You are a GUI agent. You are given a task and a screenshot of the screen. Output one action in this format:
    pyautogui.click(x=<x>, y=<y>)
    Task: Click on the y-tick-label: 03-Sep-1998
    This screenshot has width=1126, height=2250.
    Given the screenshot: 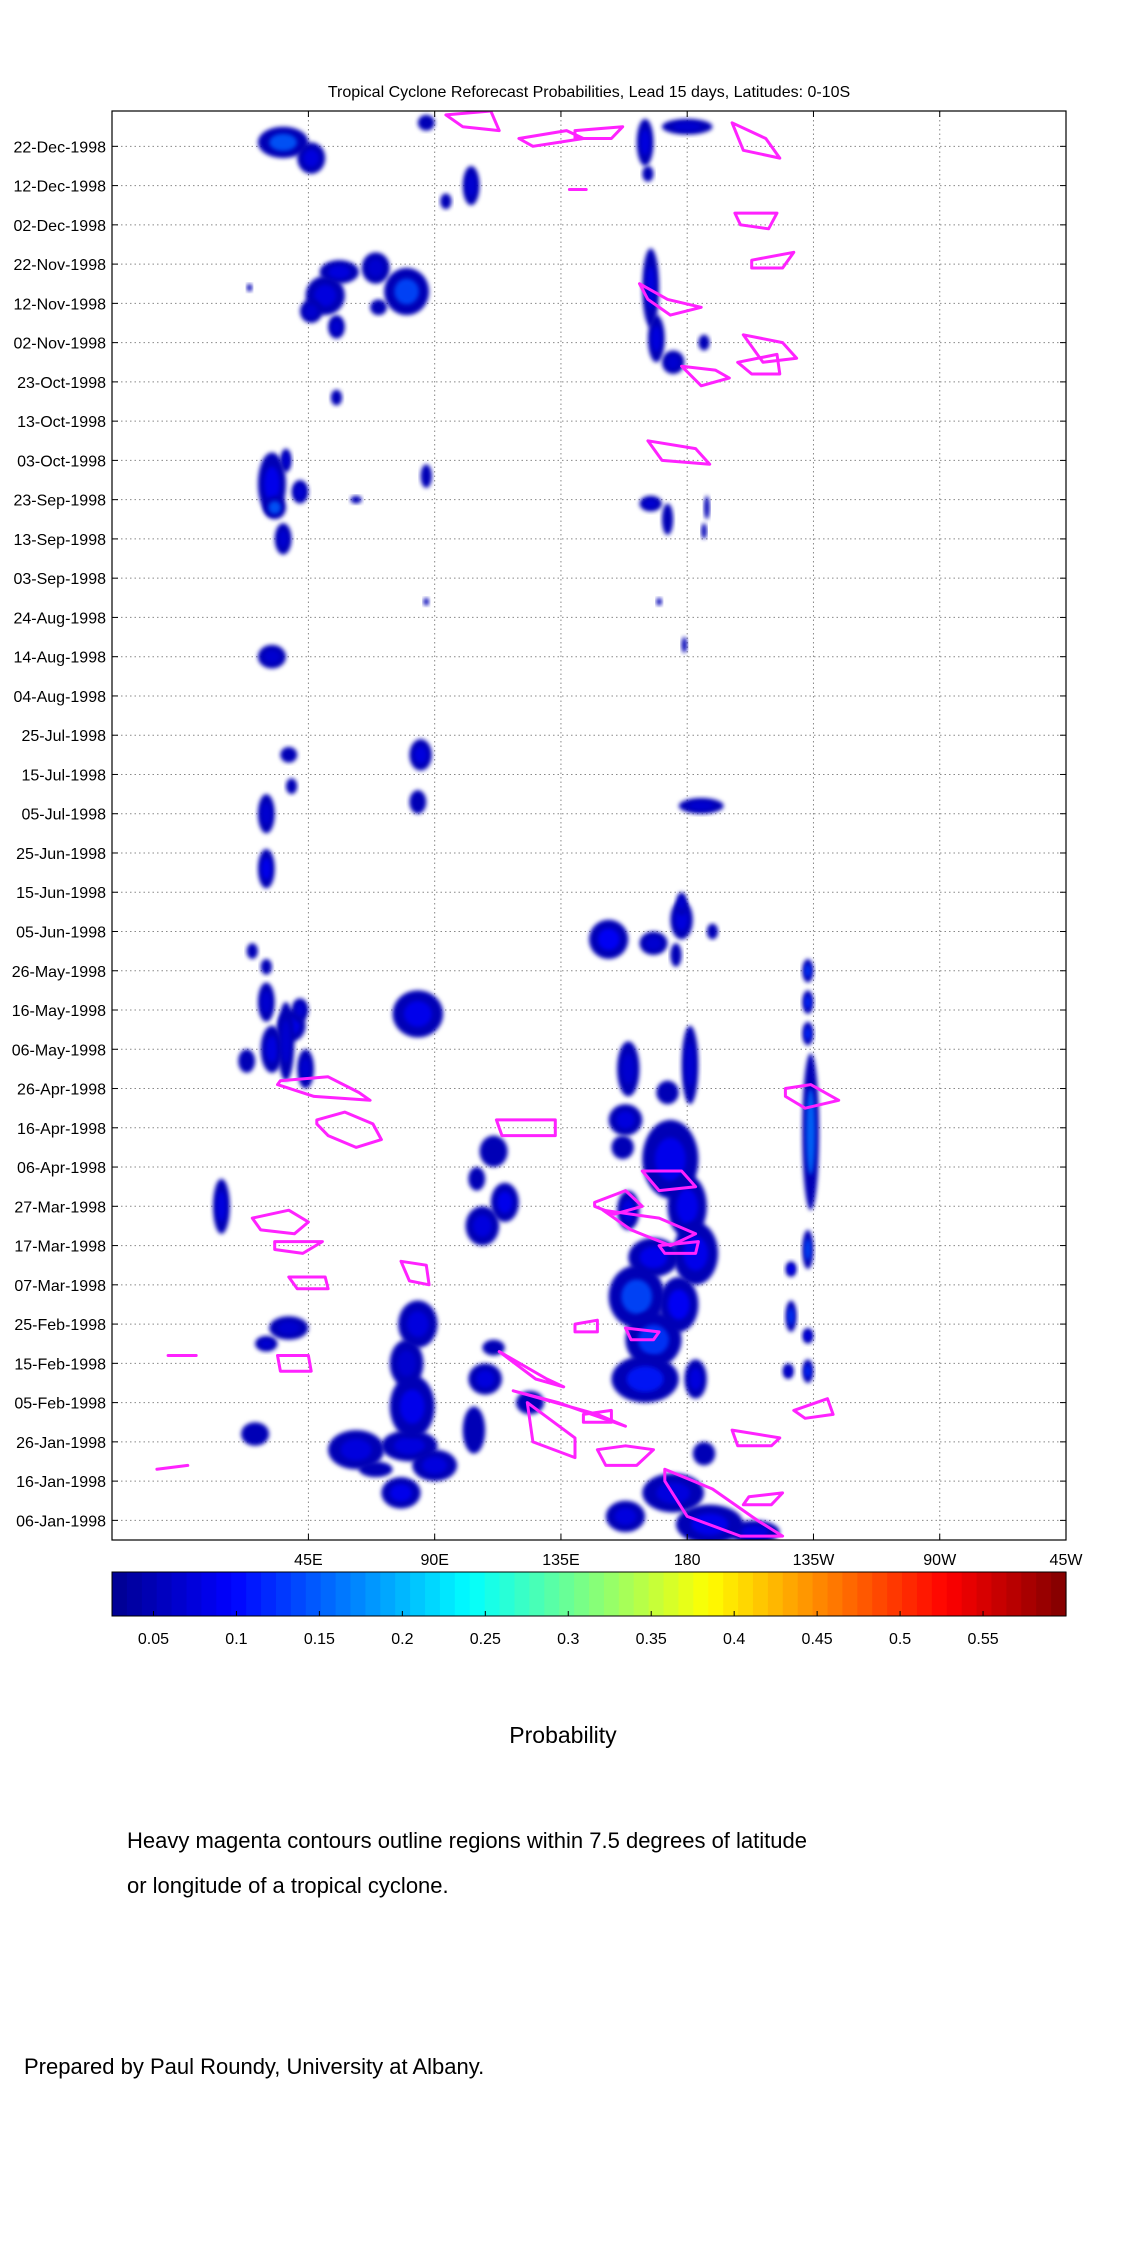 What is the action you would take?
    pyautogui.click(x=59, y=579)
    